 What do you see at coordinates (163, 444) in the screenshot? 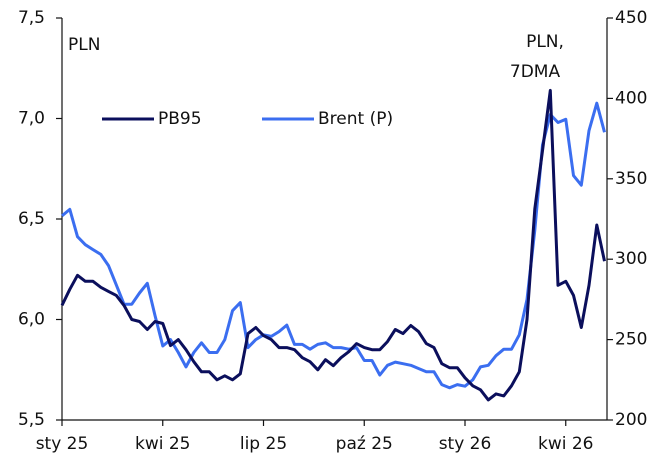
I see `x-tick-label: kwi 25` at bounding box center [163, 444].